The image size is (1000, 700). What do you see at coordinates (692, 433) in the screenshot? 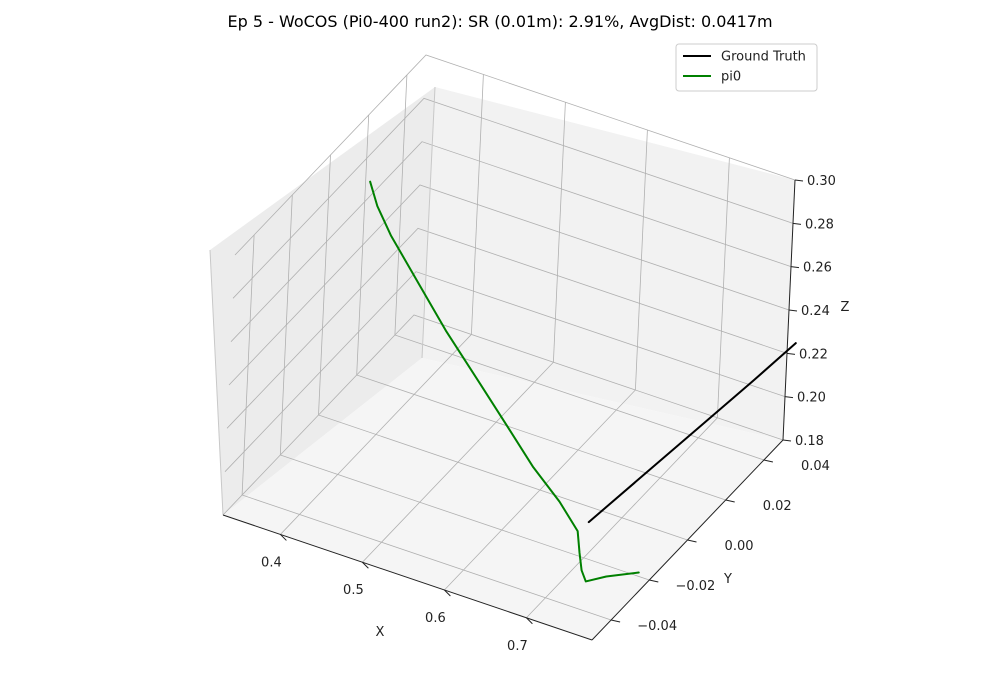
I see `series-line-ground-truth` at bounding box center [692, 433].